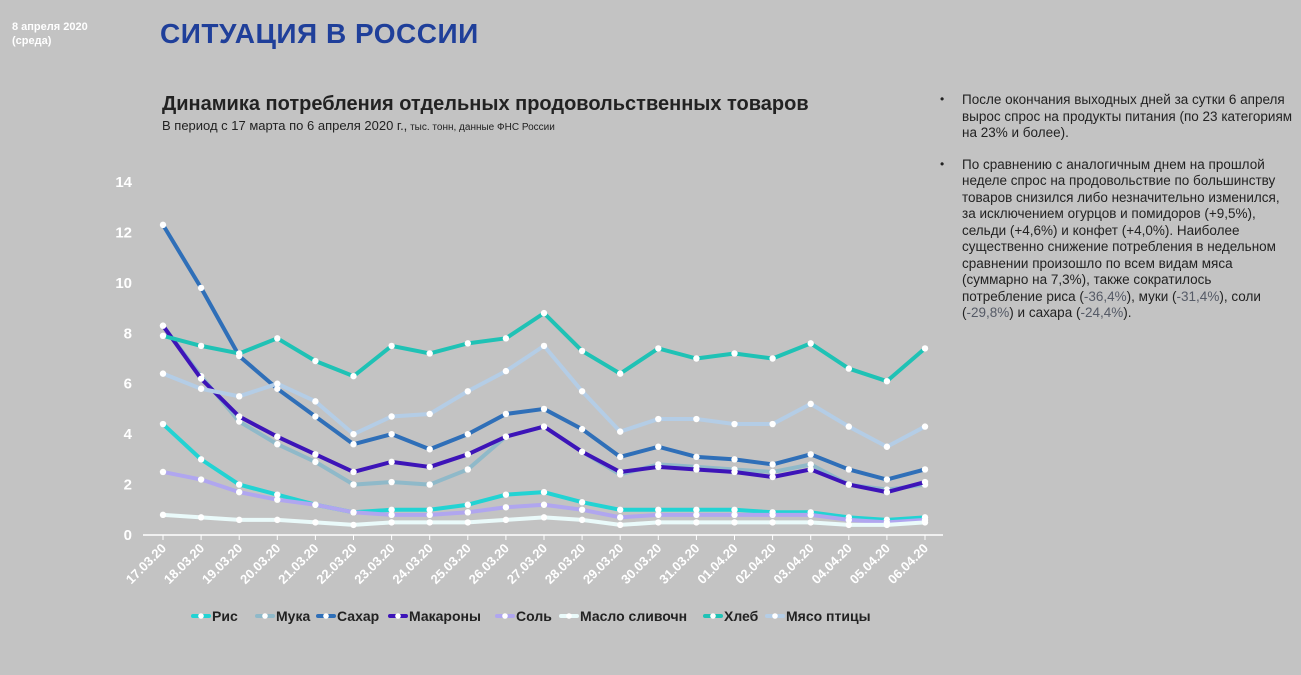 This screenshot has height=675, width=1301. I want to click on note-2-flour-change: -31,4%, so click(1198, 296).